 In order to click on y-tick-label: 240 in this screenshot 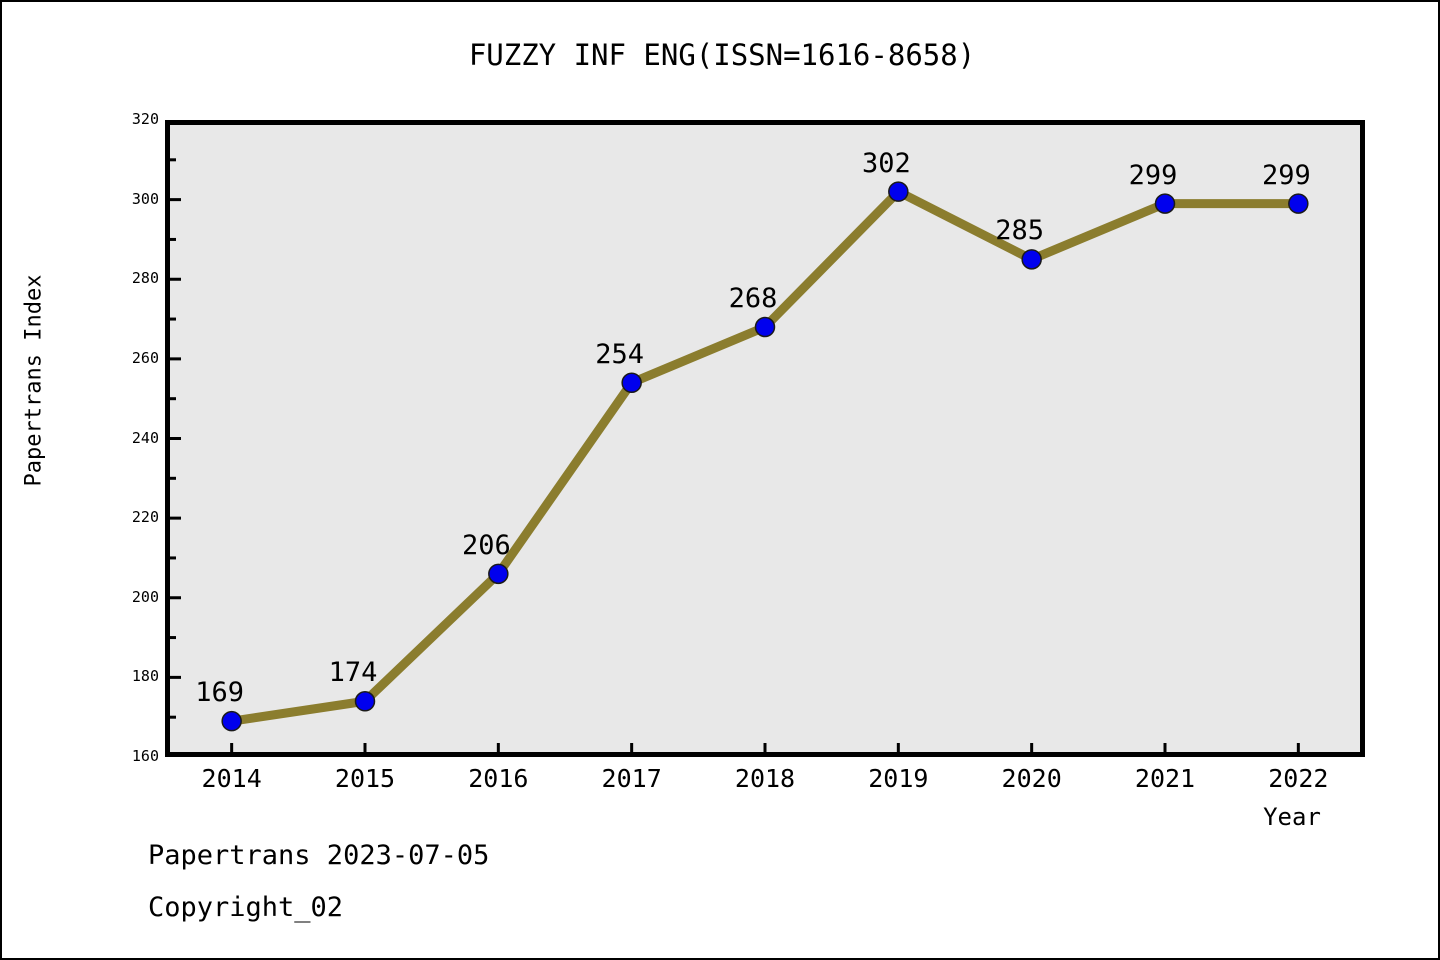, I will do `click(145, 437)`.